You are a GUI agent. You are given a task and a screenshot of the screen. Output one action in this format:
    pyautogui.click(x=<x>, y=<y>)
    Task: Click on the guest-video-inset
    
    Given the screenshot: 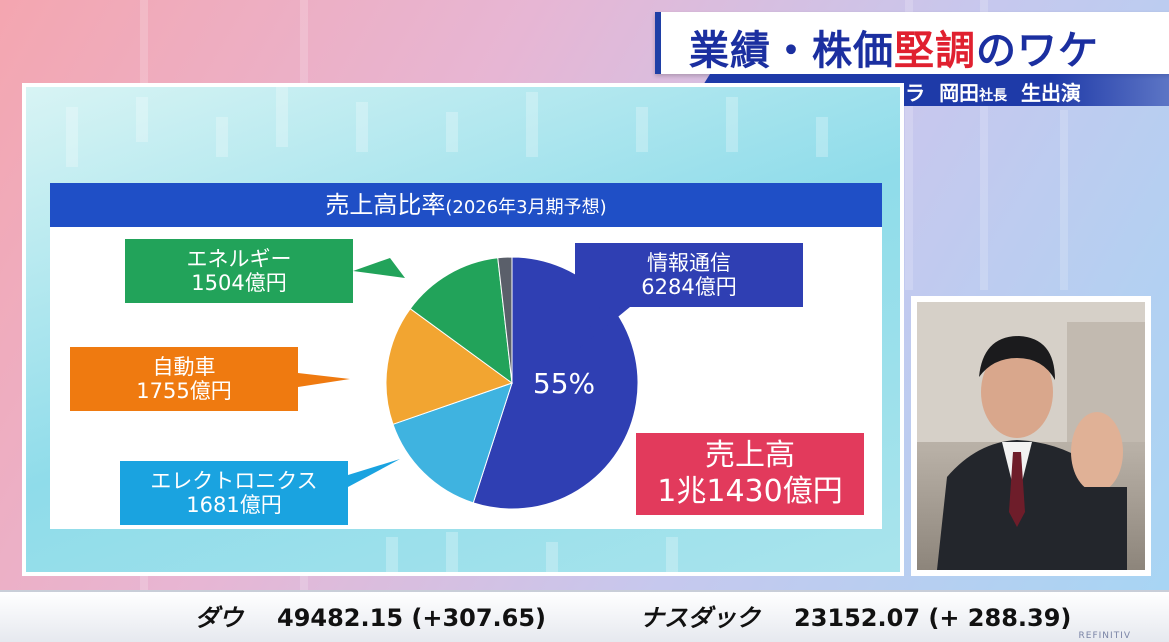 What is the action you would take?
    pyautogui.click(x=1031, y=436)
    